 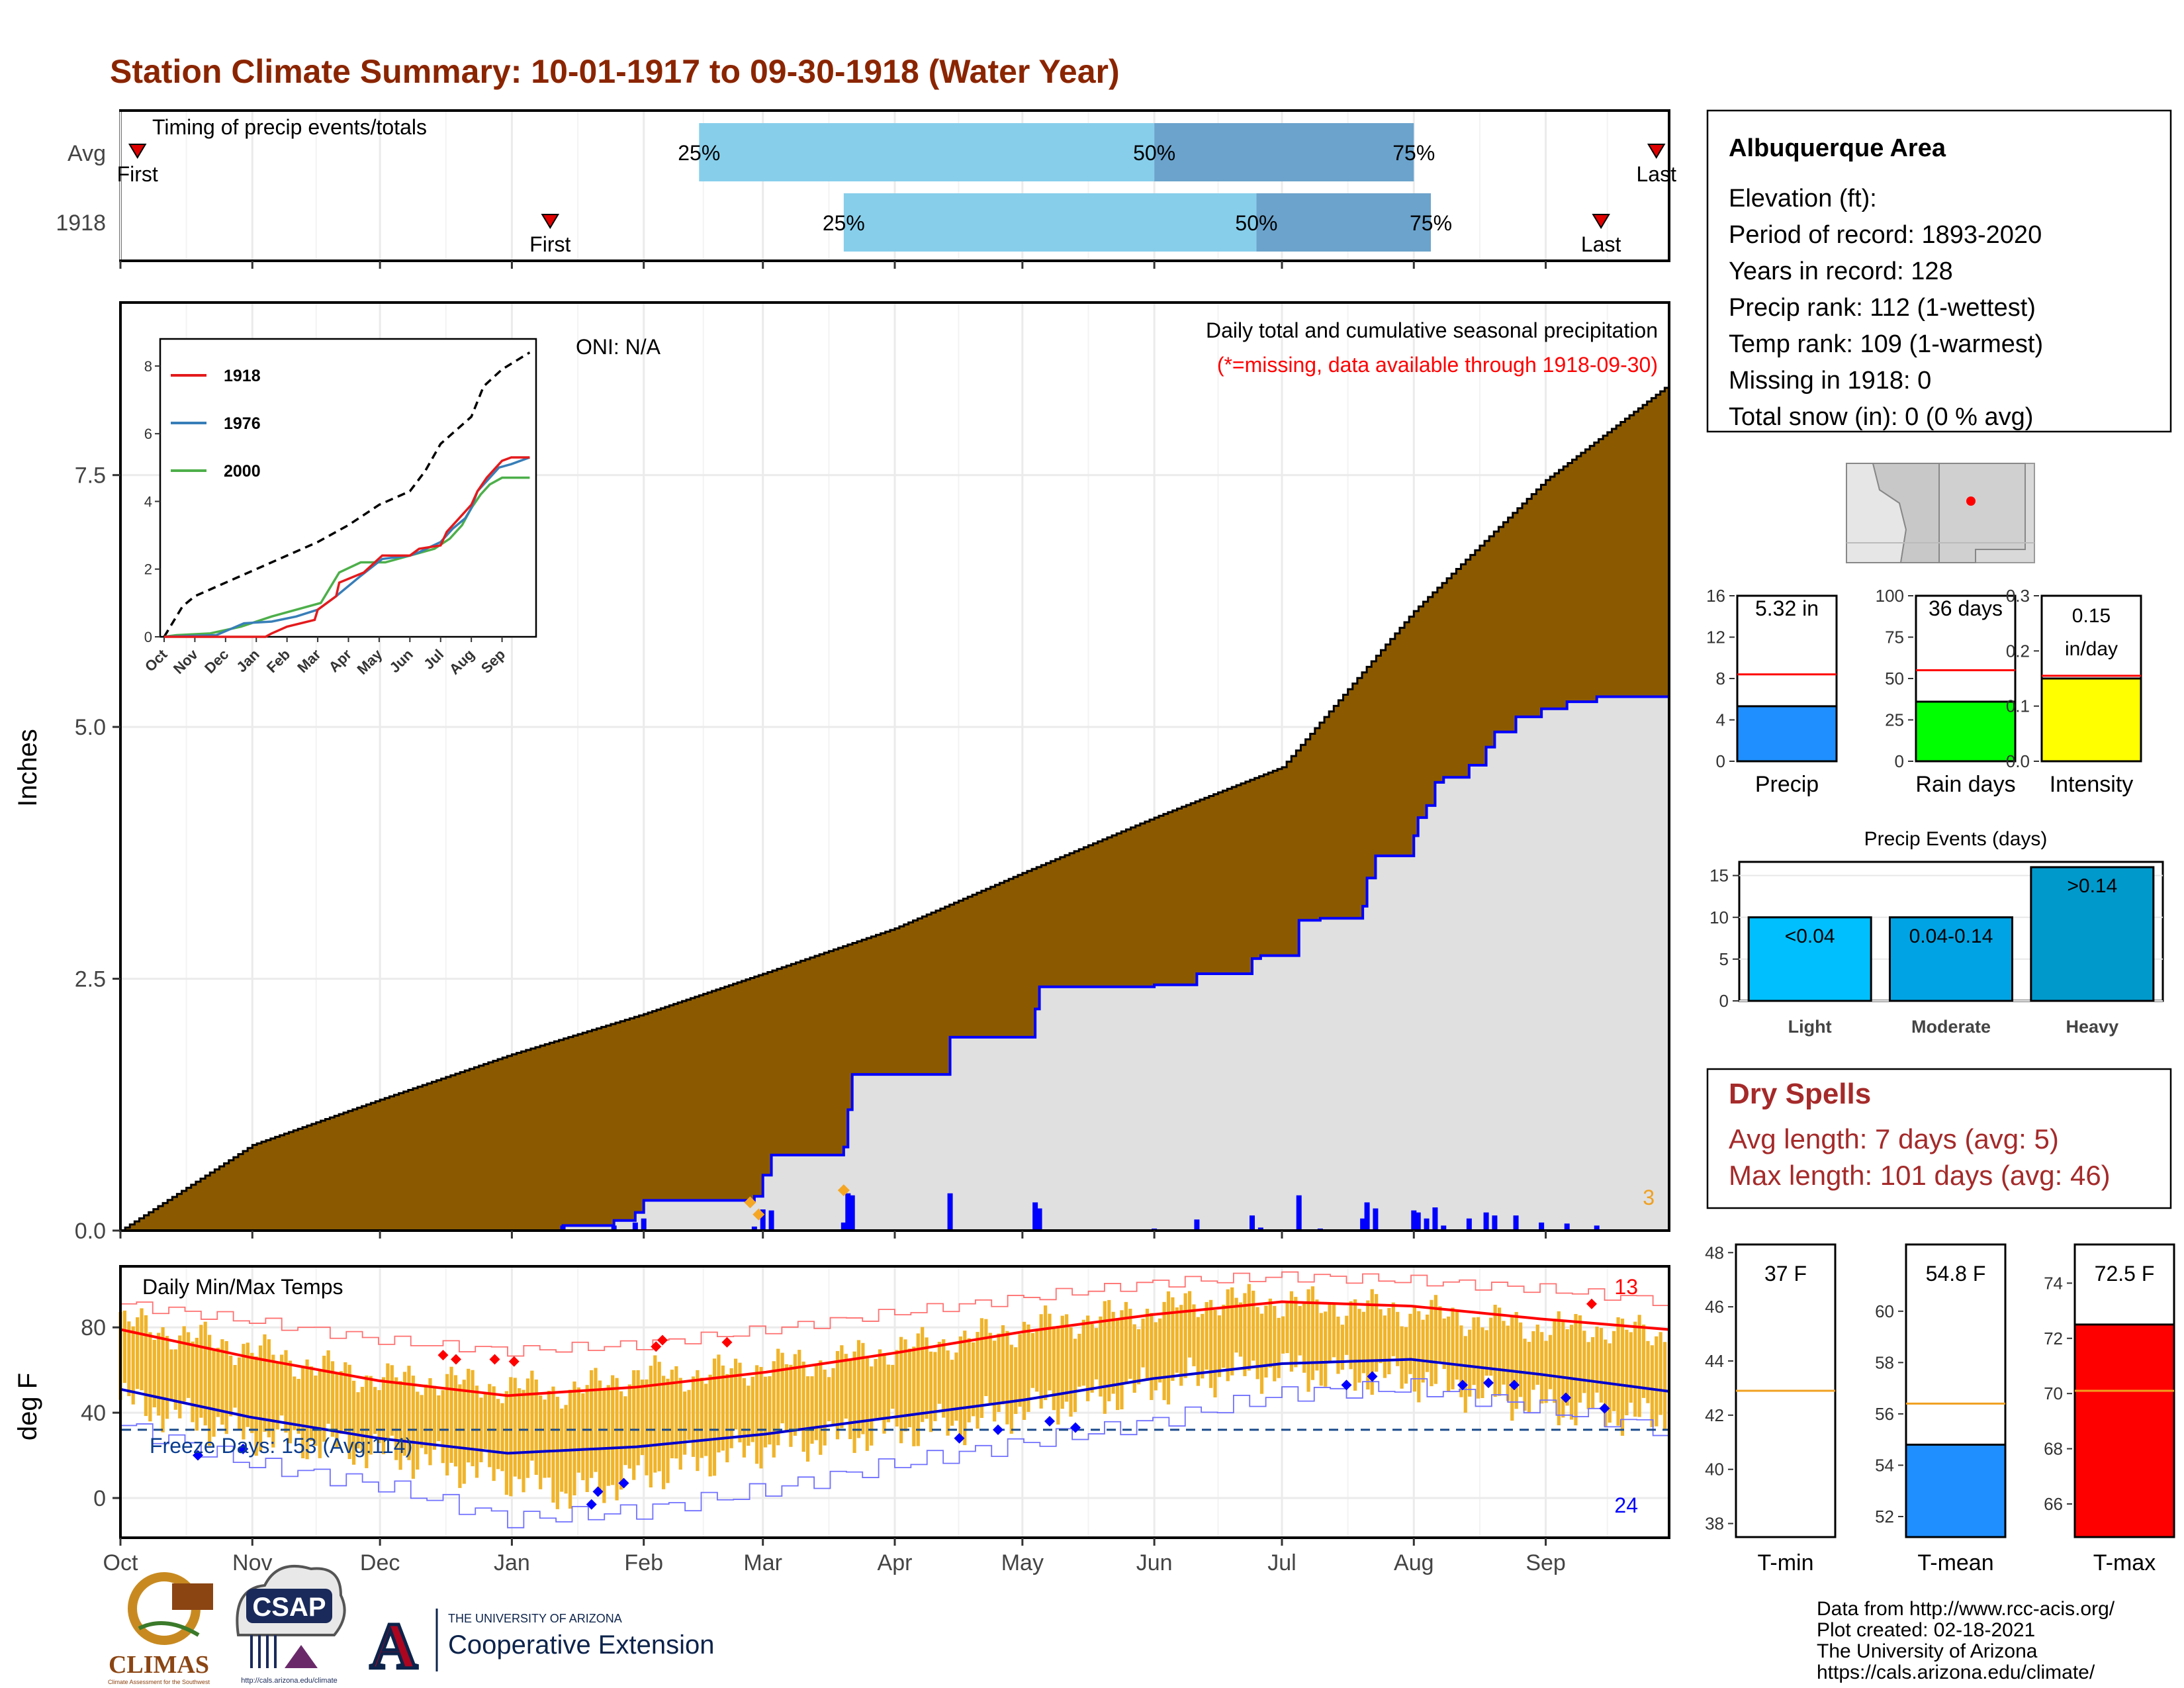 I want to click on month-label: Oct, so click(x=121, y=1562).